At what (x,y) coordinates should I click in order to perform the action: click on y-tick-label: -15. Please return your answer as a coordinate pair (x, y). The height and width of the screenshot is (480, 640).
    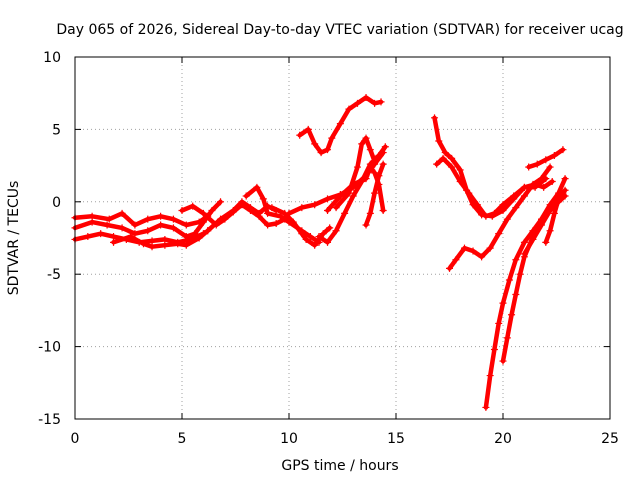
    Looking at the image, I should click on (49, 420).